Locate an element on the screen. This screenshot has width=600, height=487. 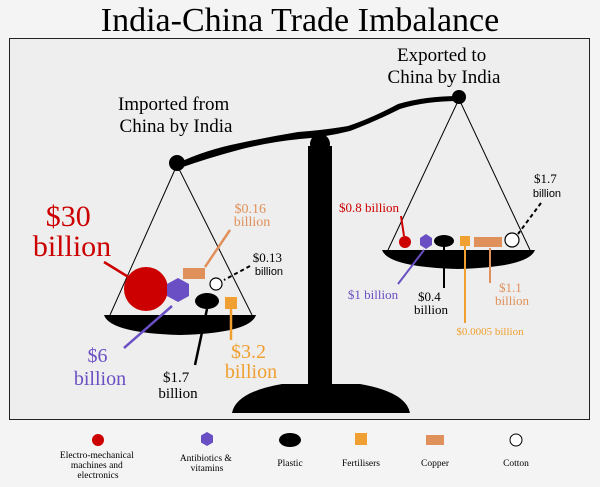
import-cotton-leader is located at coordinates (237, 273).